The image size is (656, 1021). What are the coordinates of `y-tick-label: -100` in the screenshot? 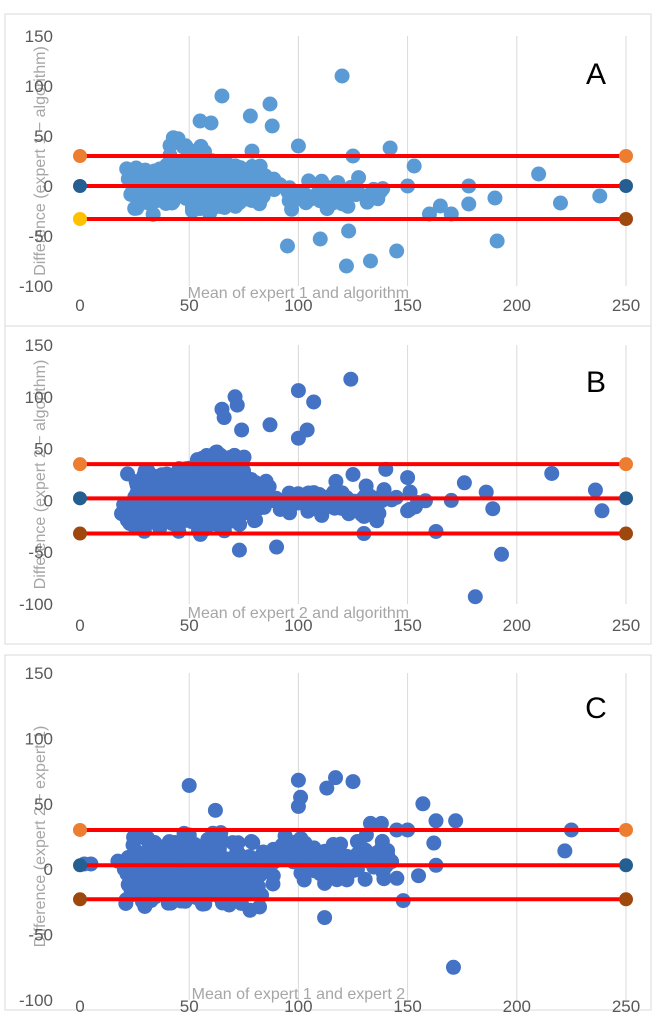 It's located at (36, 1000).